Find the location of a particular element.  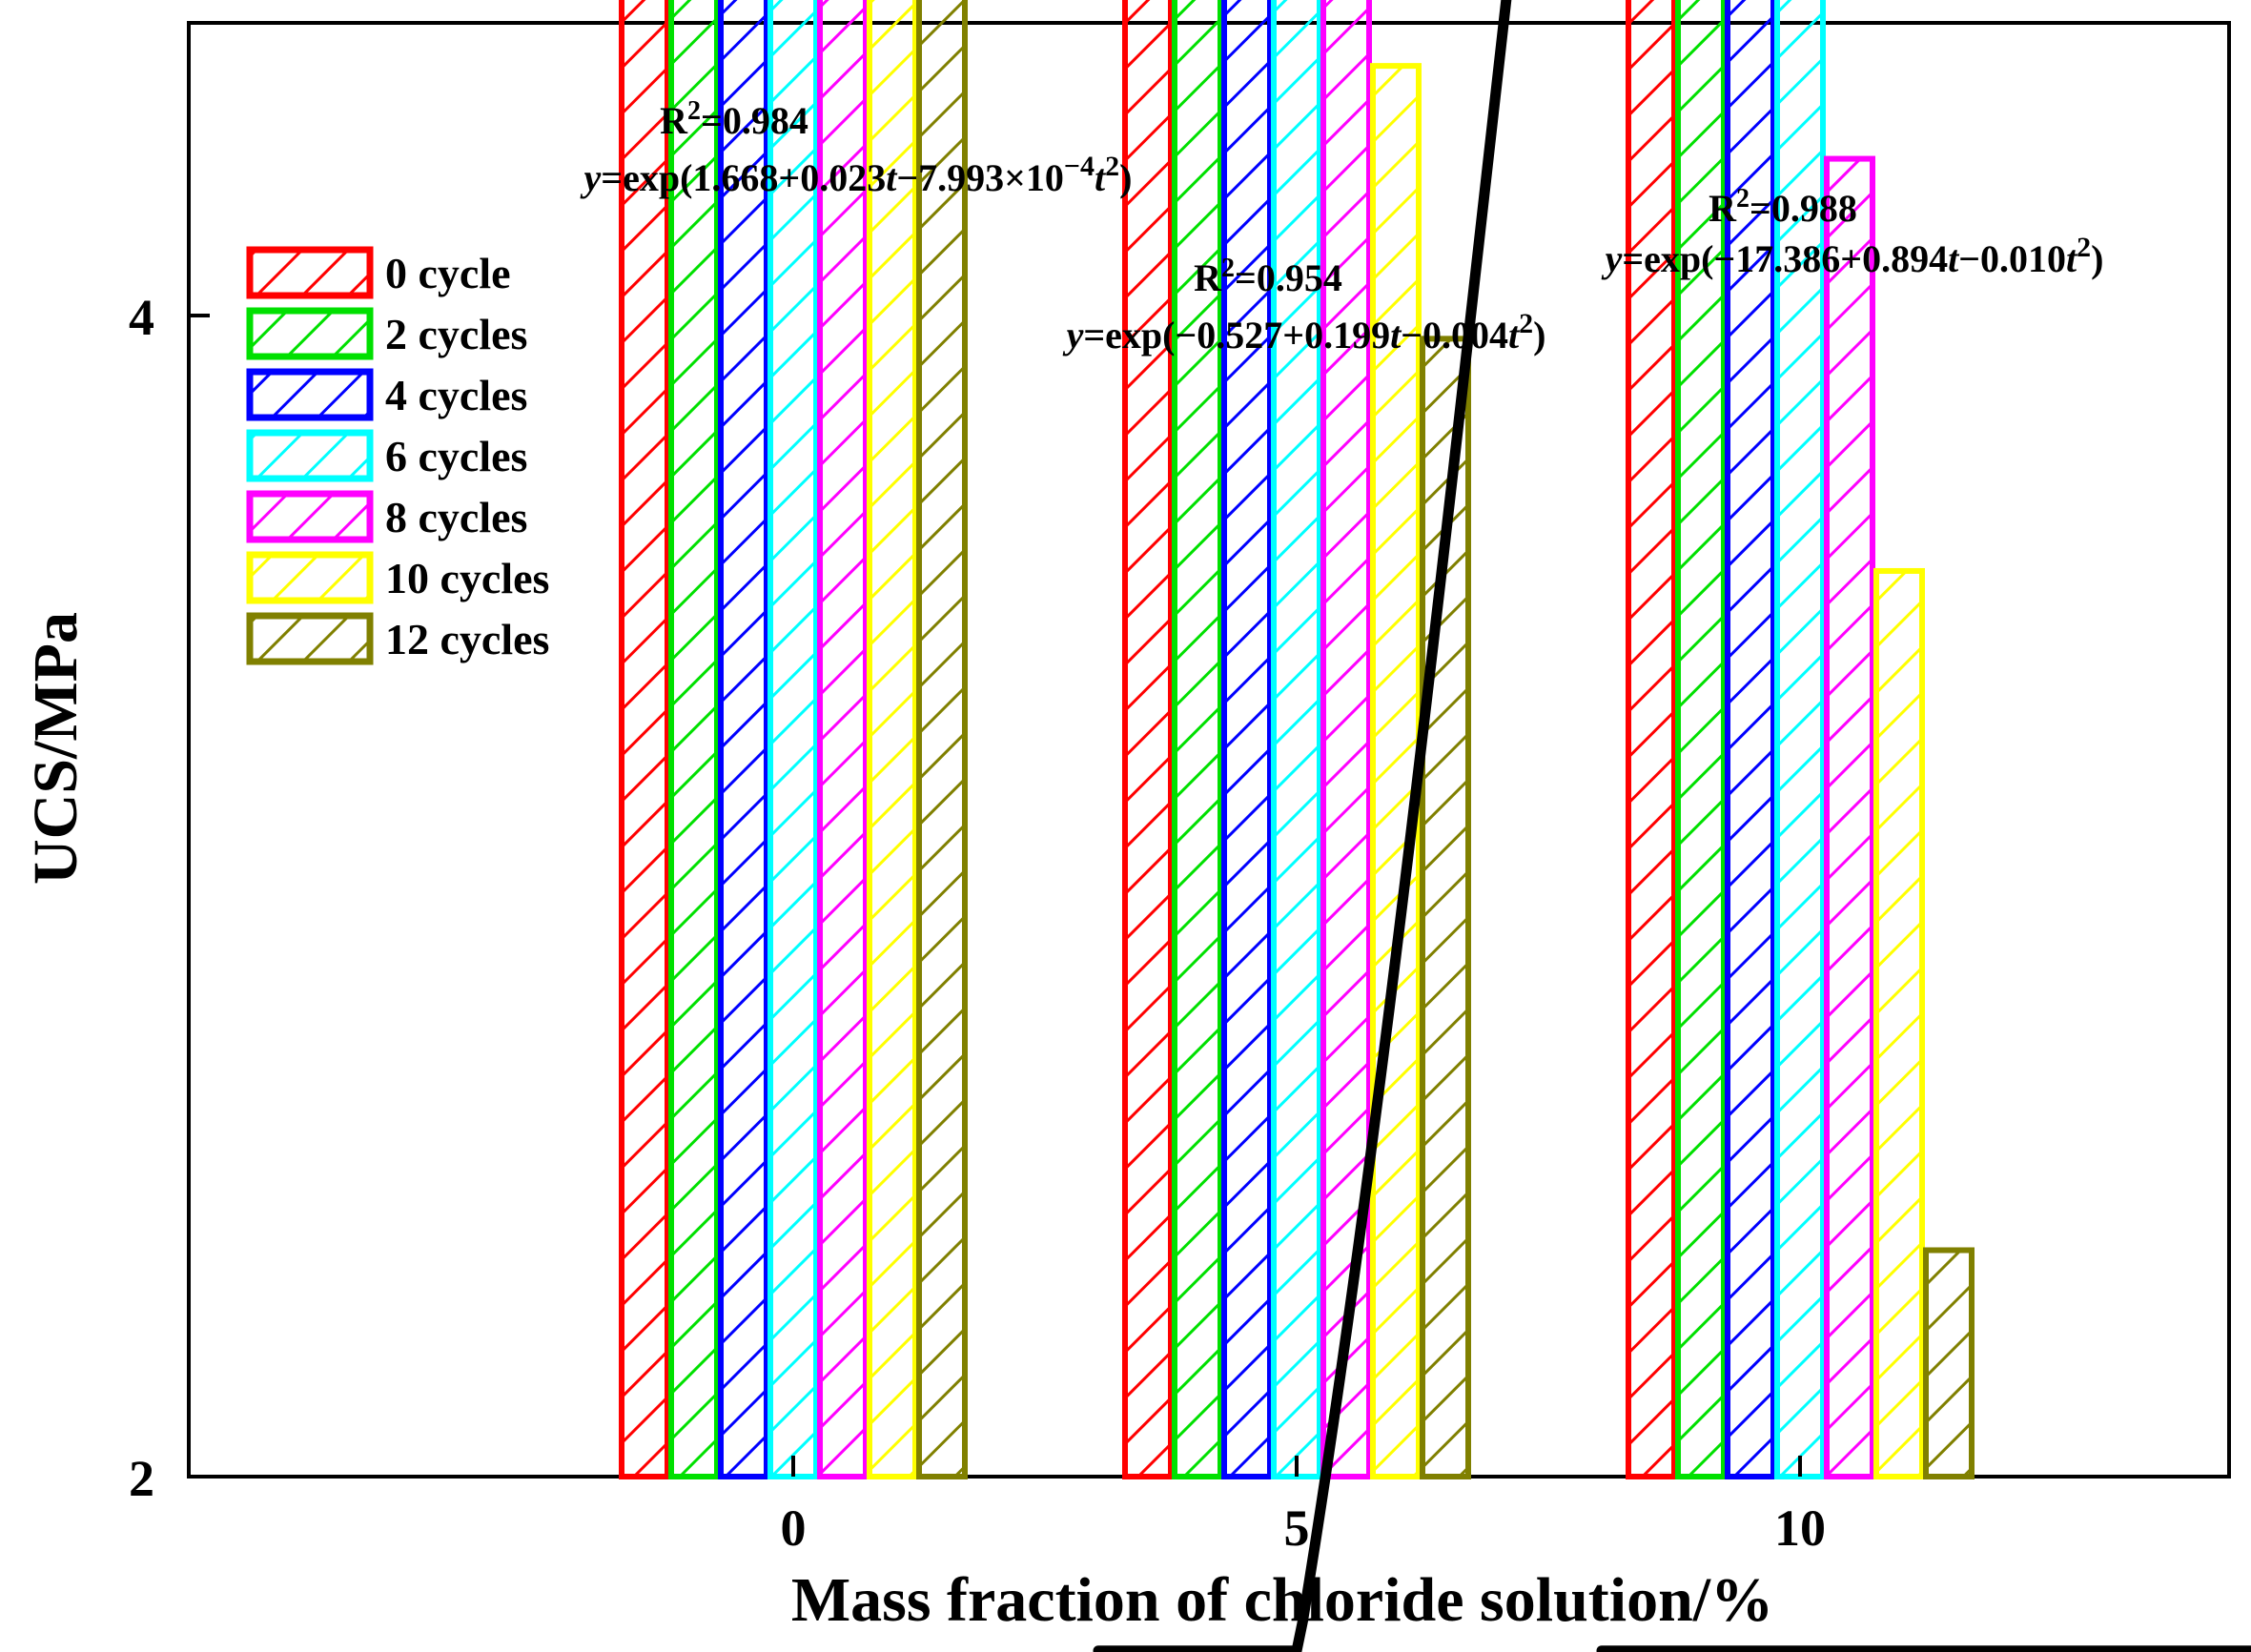

legend-label-0-cycle: 0 cycle is located at coordinates (448, 273).